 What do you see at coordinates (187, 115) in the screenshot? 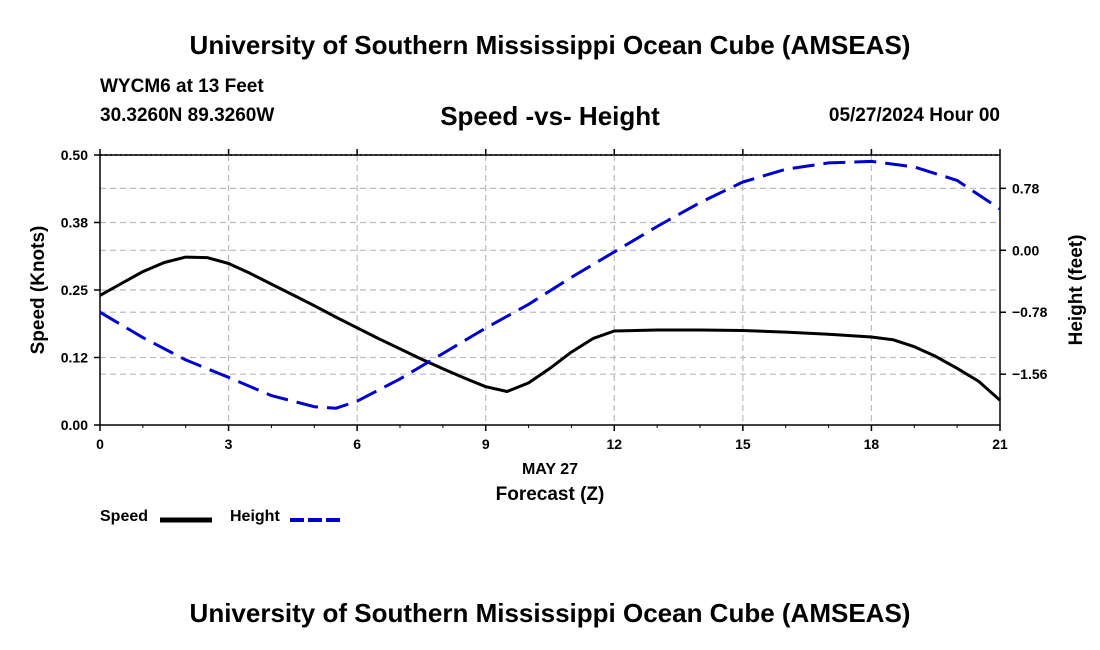
I see `coordinates-label: 30.3260N 89.3260W` at bounding box center [187, 115].